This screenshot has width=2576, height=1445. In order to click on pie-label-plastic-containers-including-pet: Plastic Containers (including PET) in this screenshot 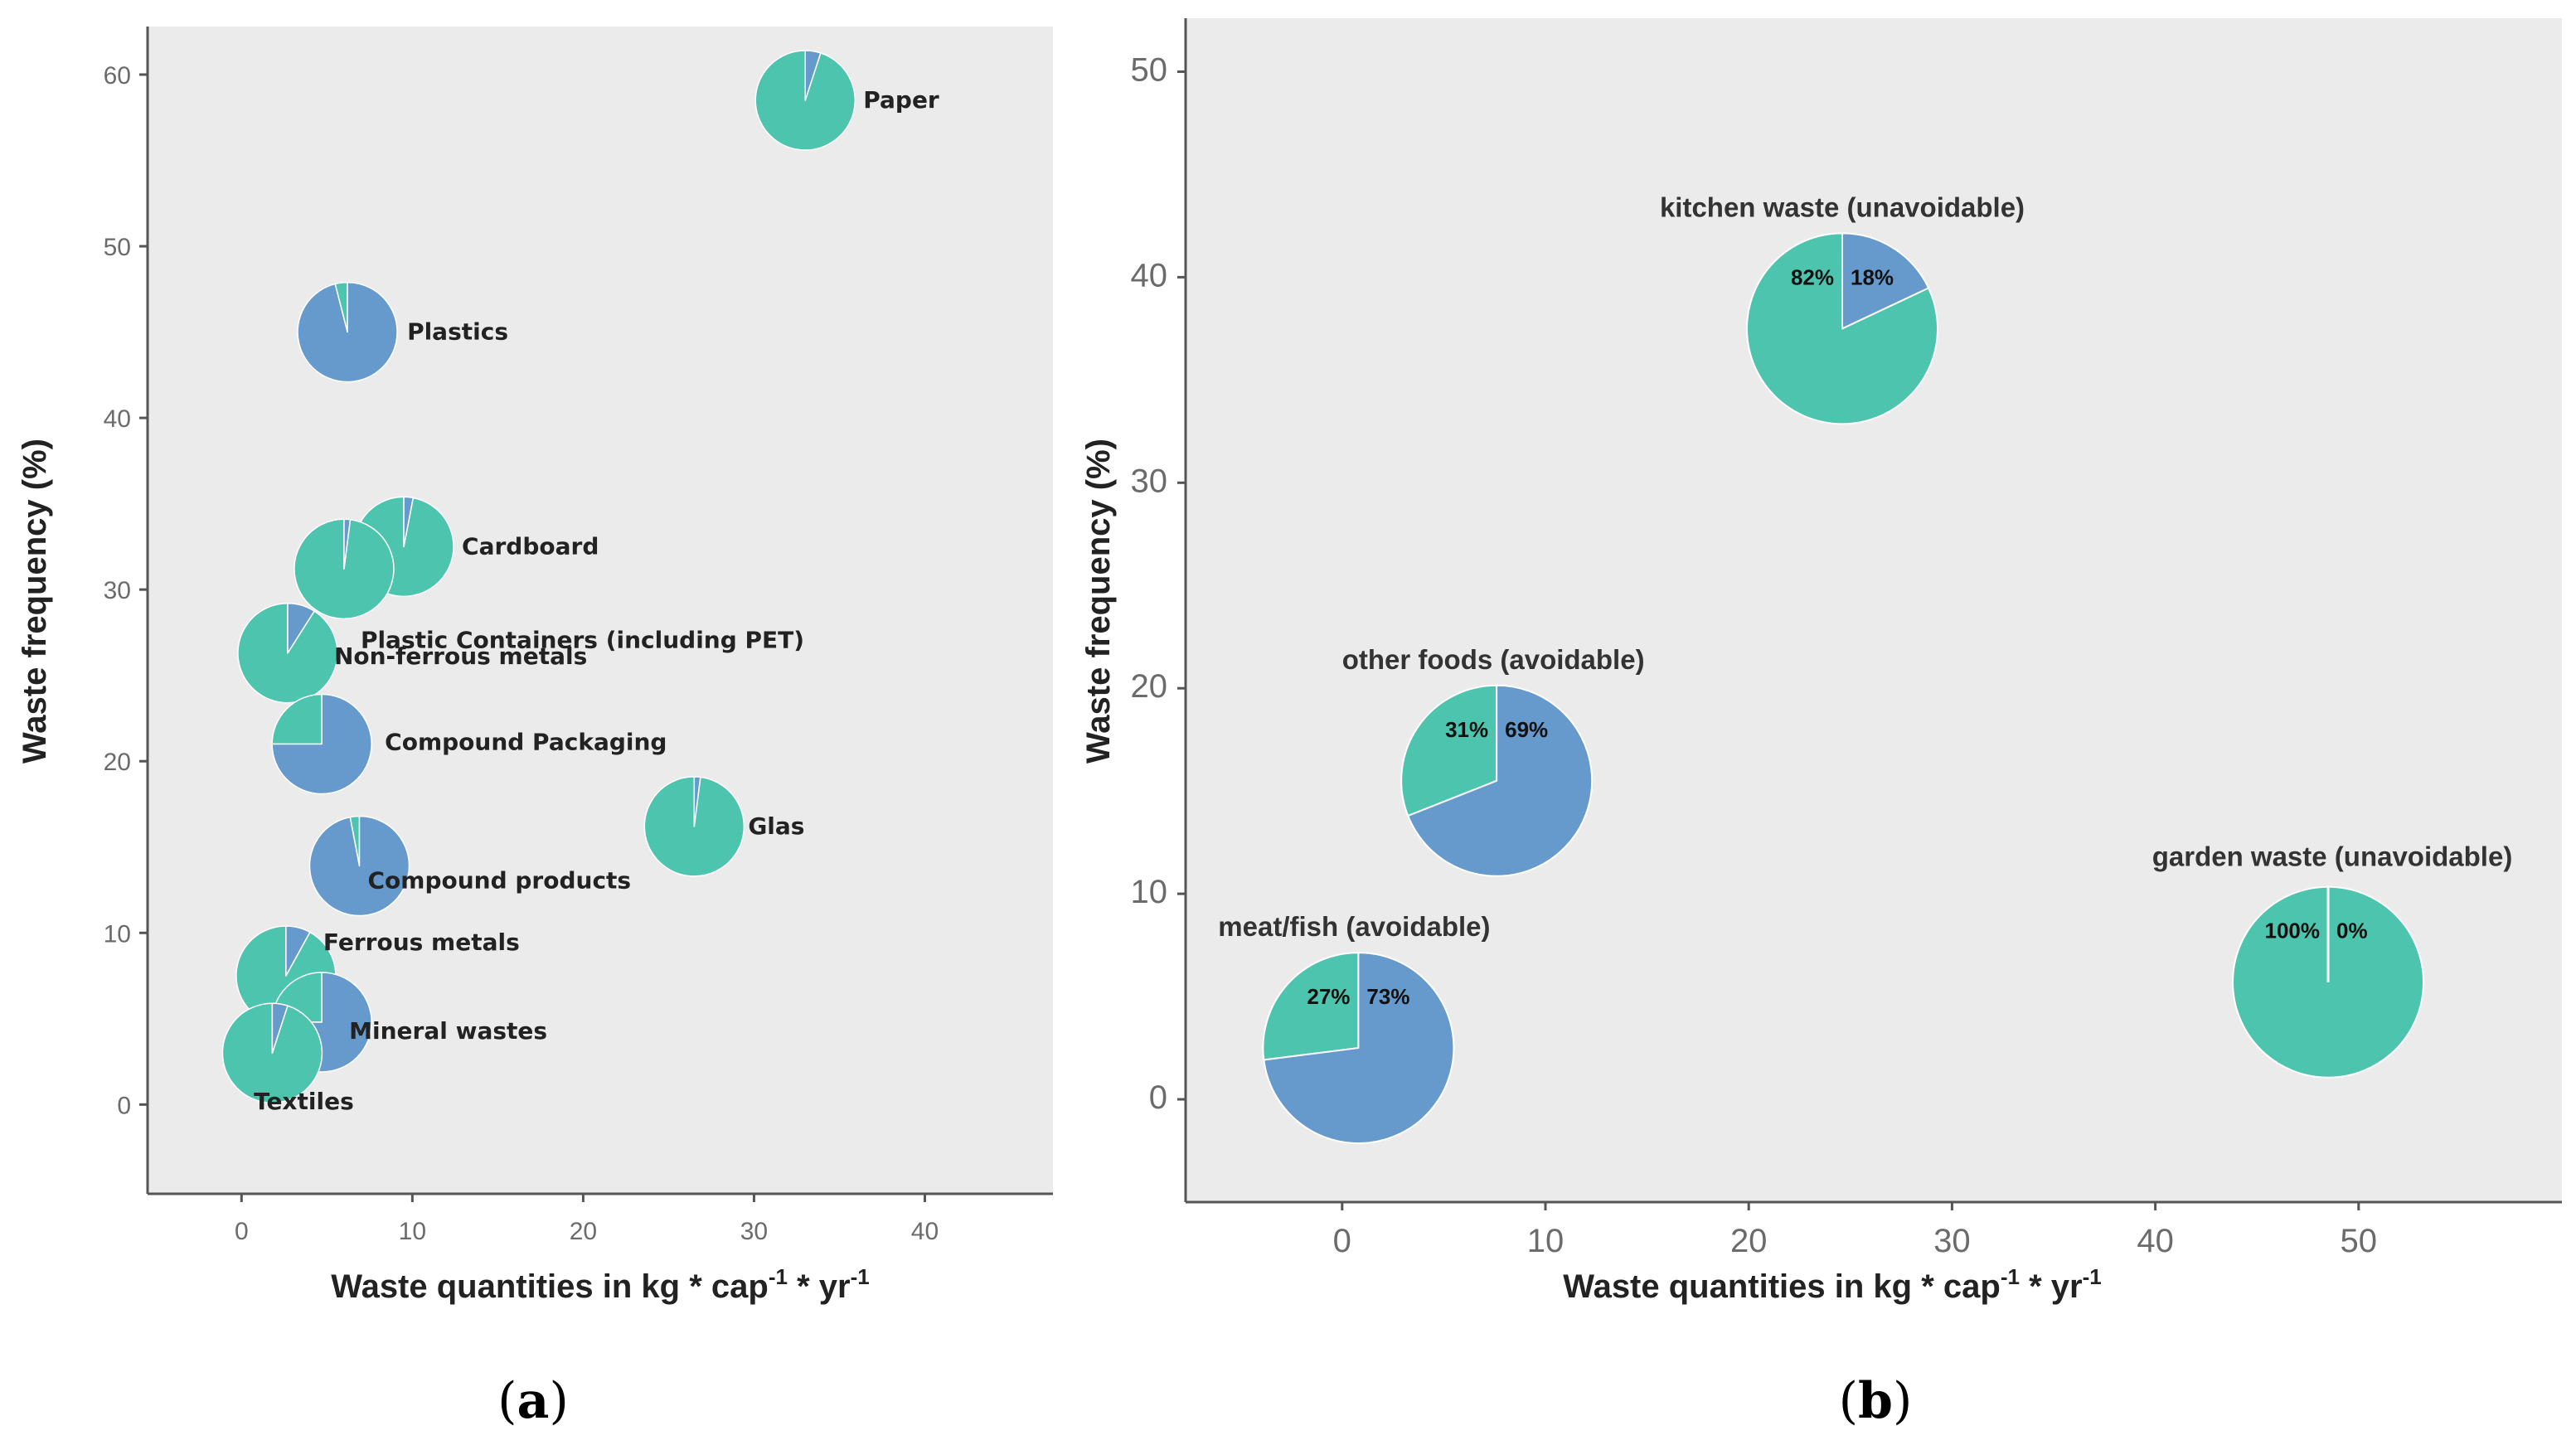, I will do `click(582, 639)`.